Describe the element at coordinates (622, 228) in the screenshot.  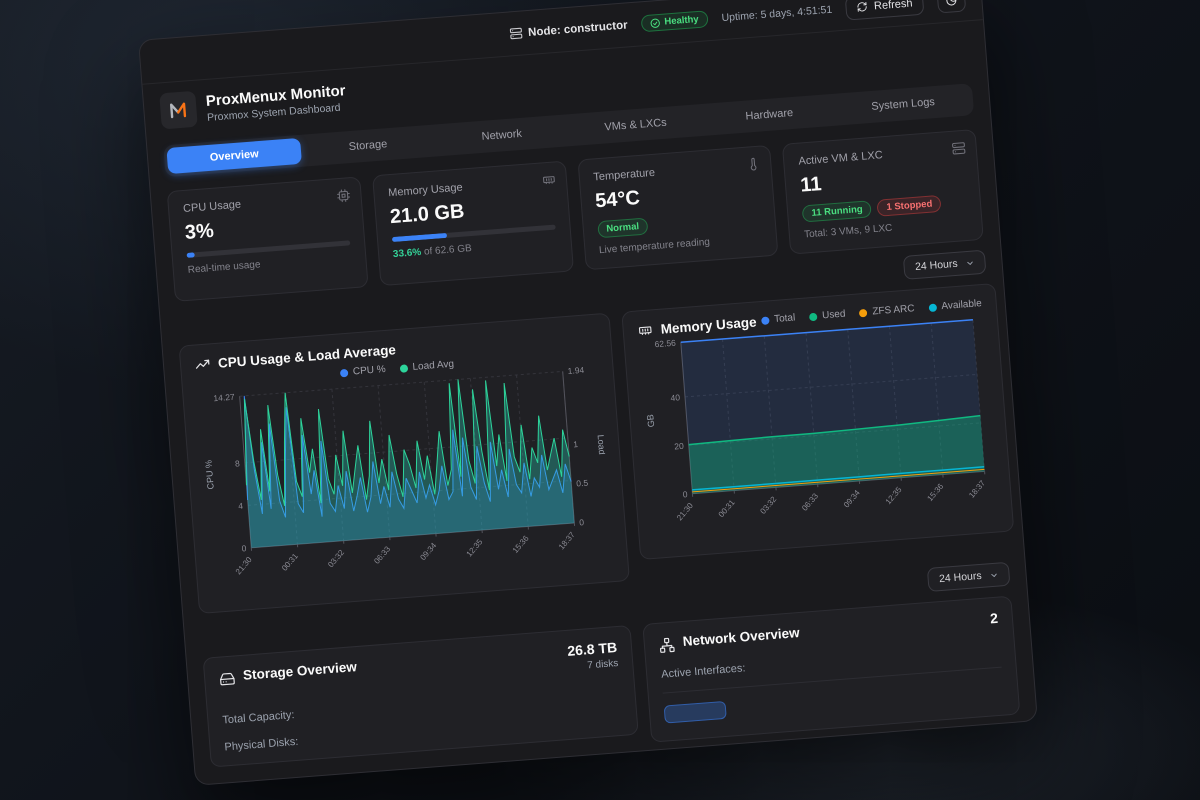
I see `temperature-status-badge: Normal` at that location.